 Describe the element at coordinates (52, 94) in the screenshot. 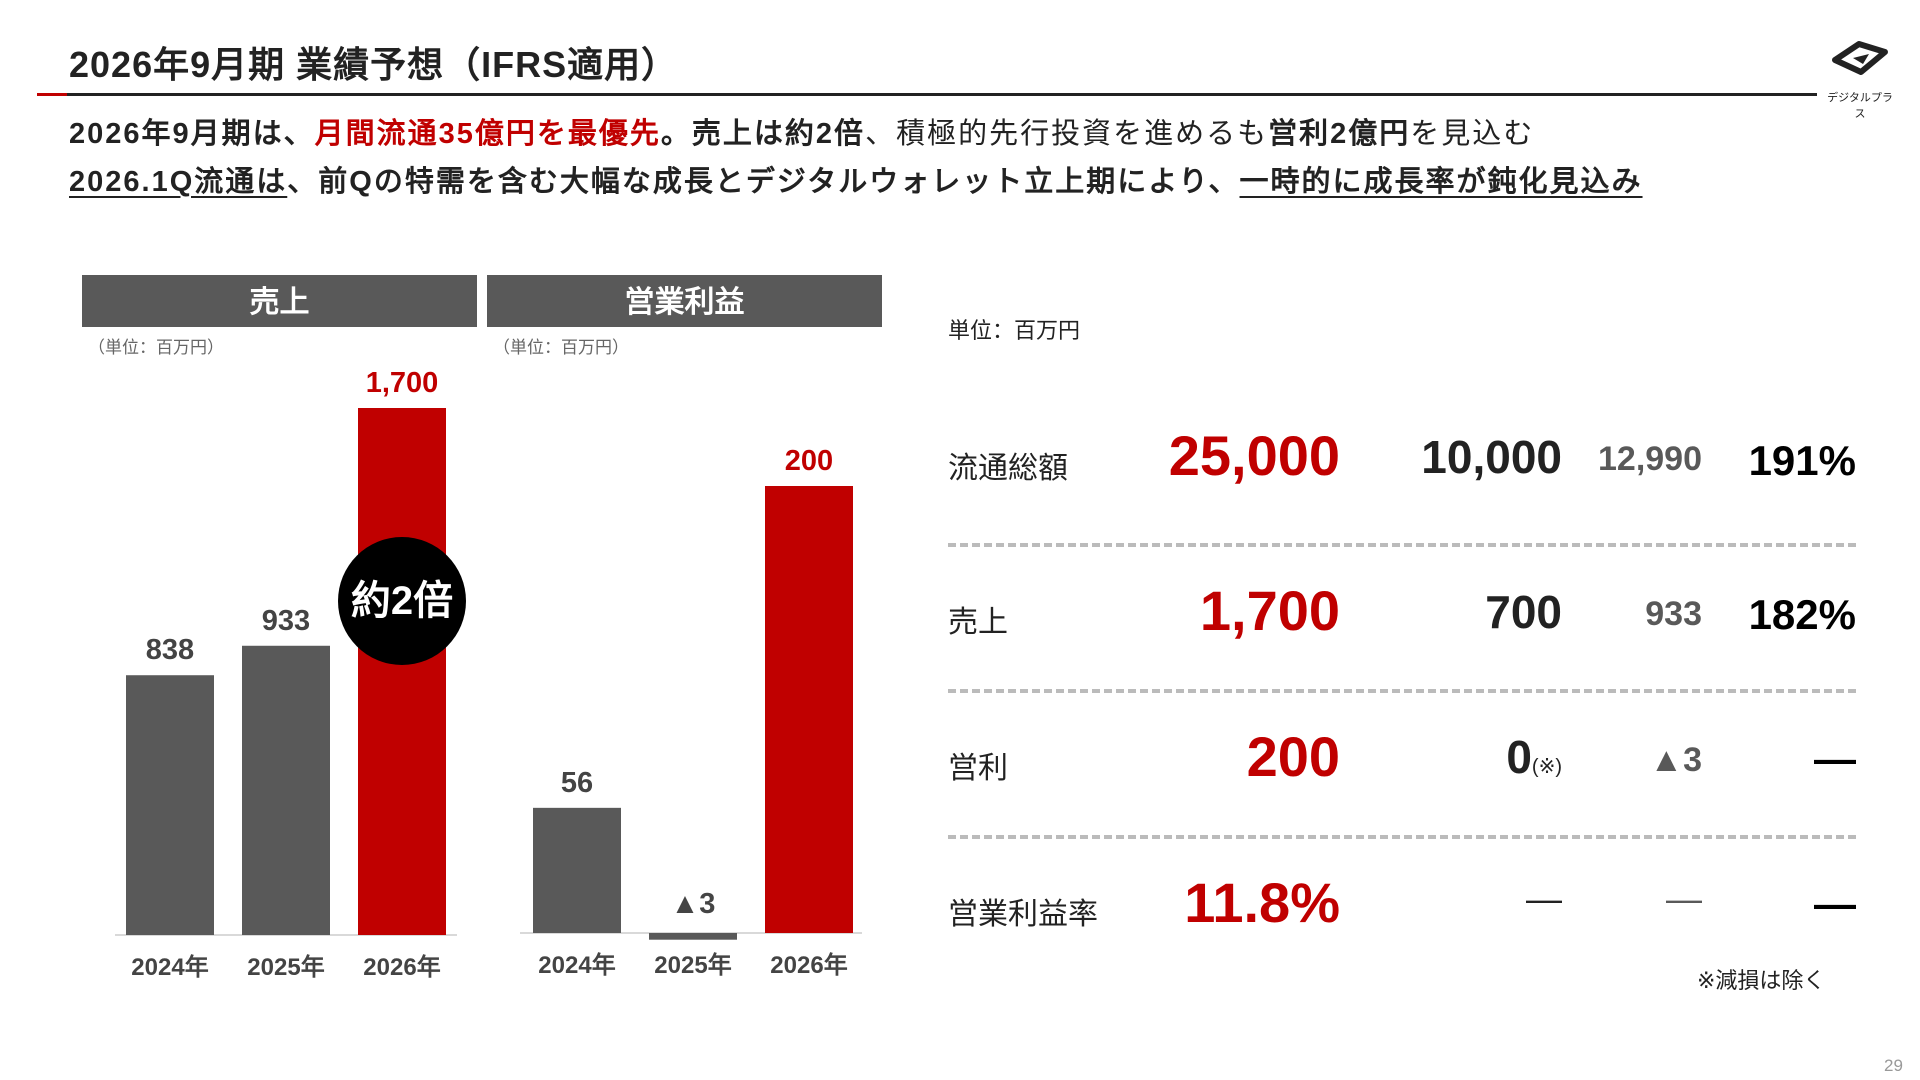

I see `title-divider-accent` at that location.